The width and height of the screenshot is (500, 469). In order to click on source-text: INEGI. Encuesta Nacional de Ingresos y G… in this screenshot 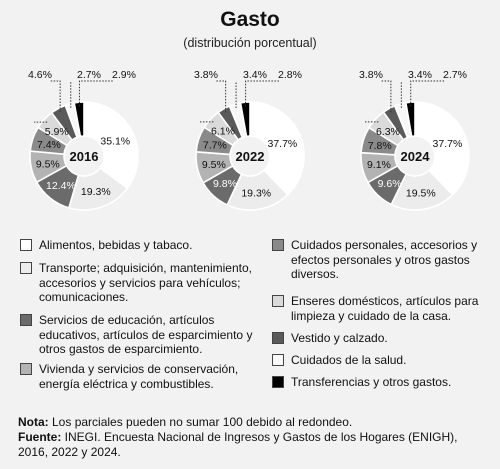, I will do `click(238, 444)`.